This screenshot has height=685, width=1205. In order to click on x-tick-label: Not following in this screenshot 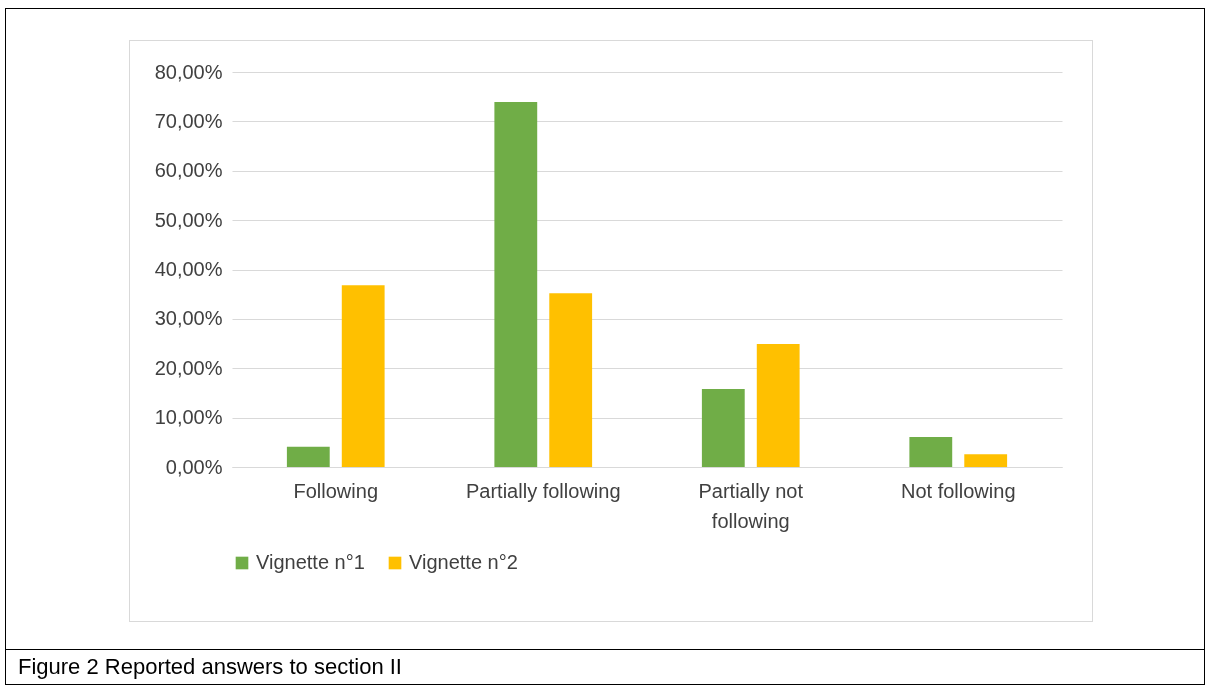, I will do `click(958, 490)`.